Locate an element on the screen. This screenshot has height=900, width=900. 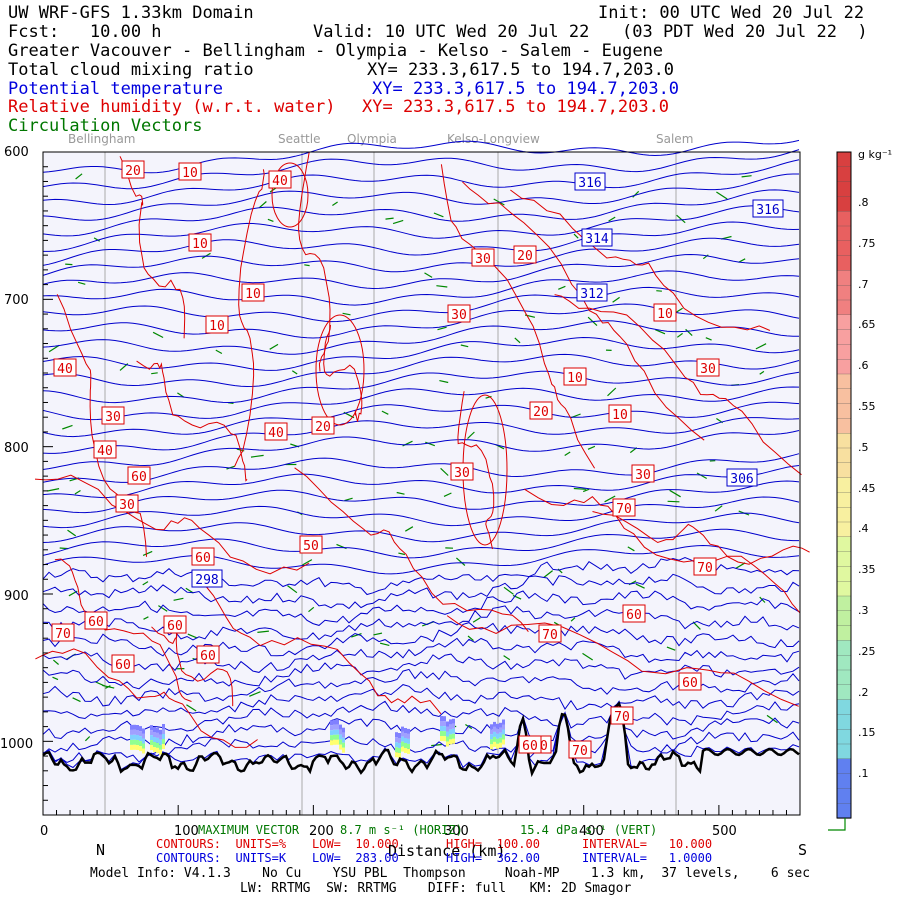
max-vector-title: MAXIMUM VECTOR is located at coordinates (249, 830).